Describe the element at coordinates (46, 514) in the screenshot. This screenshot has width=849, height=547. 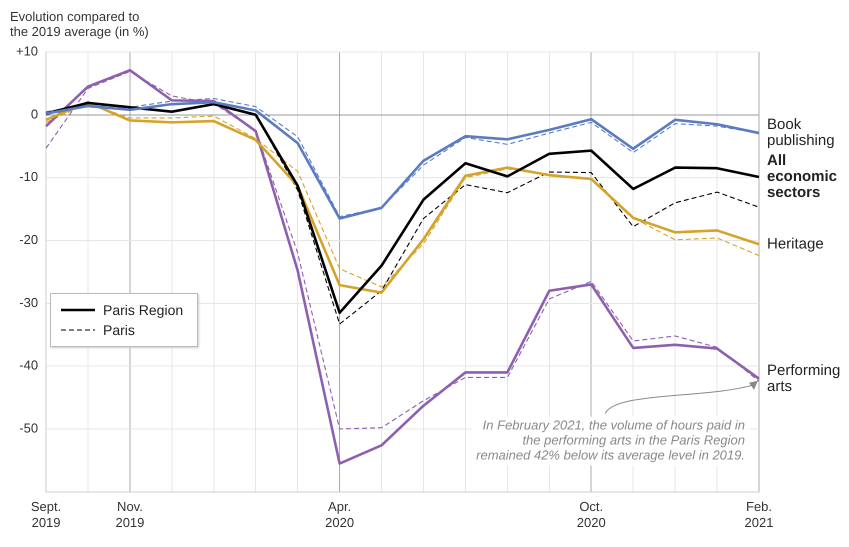
I see `x-tick-label: Sept. 2019` at that location.